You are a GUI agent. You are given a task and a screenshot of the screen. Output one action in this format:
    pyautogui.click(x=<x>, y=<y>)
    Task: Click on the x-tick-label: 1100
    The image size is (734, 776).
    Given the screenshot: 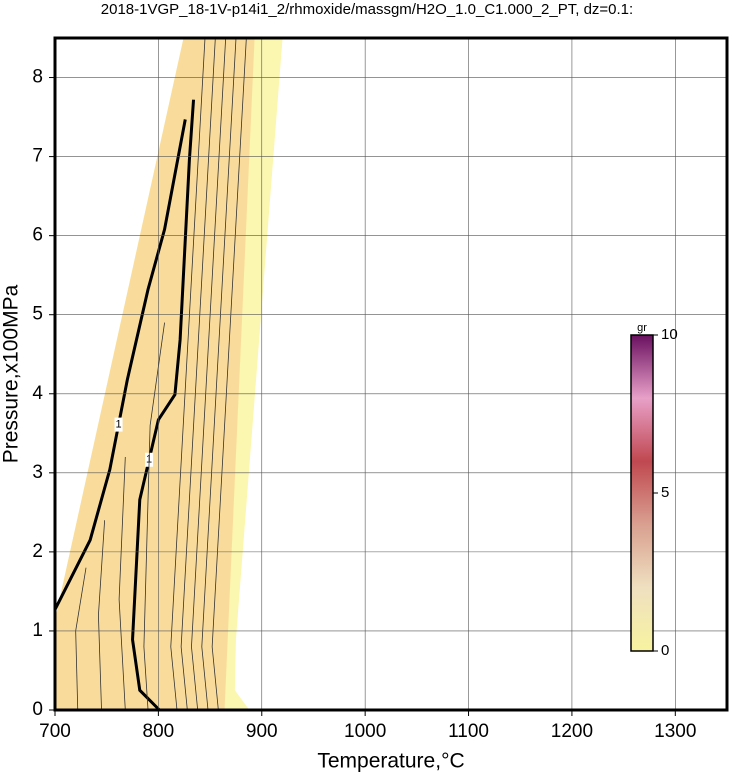 What is the action you would take?
    pyautogui.click(x=468, y=731)
    